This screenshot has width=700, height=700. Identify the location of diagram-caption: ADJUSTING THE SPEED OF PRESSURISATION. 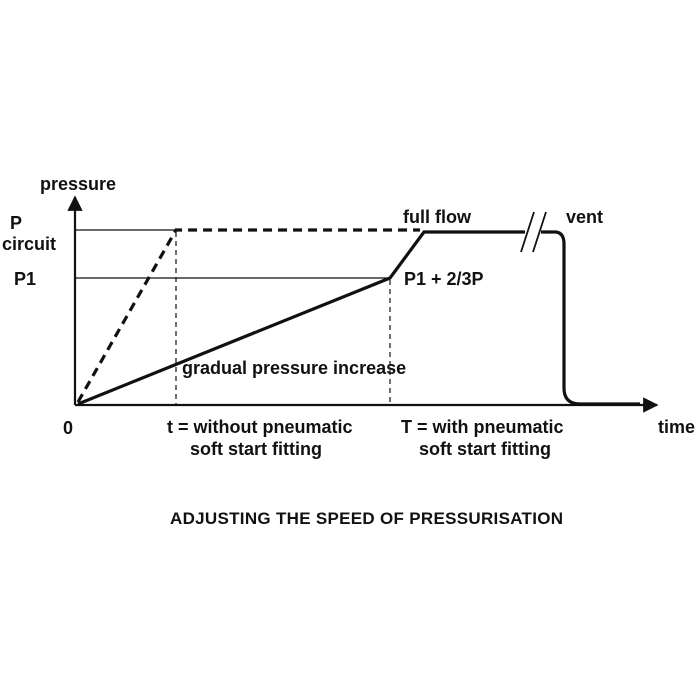
(366, 518).